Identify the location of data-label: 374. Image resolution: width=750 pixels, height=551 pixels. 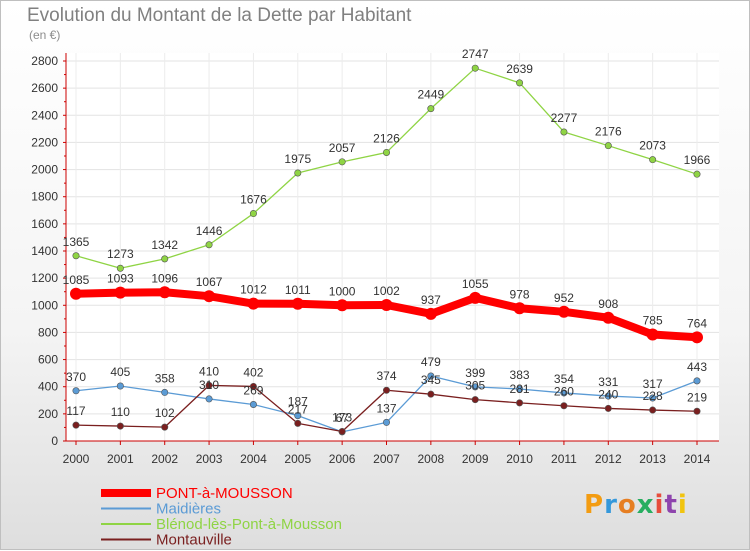
(386, 376).